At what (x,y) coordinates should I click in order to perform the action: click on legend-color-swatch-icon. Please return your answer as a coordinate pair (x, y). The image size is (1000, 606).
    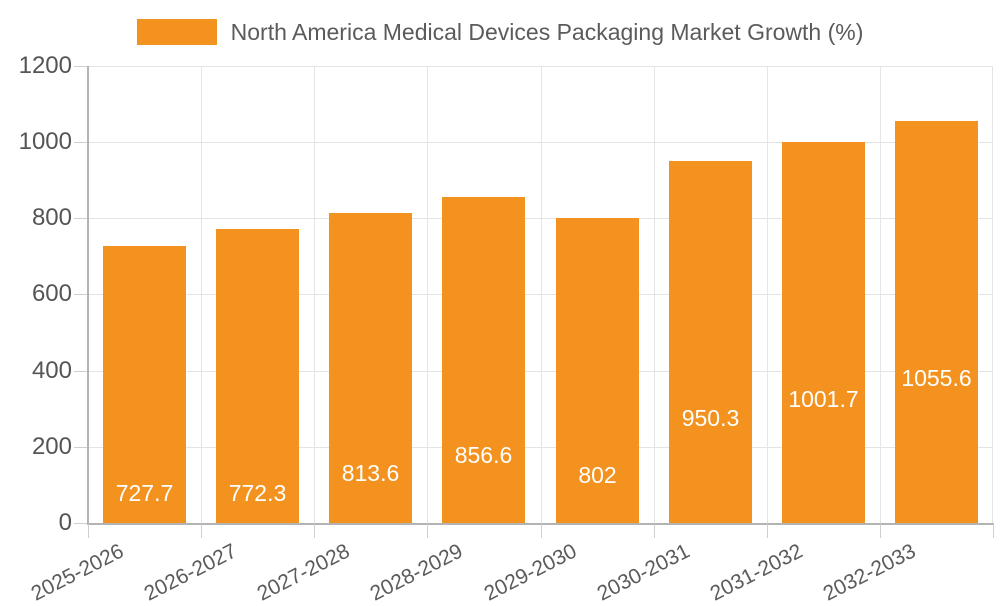
    Looking at the image, I should click on (176, 32).